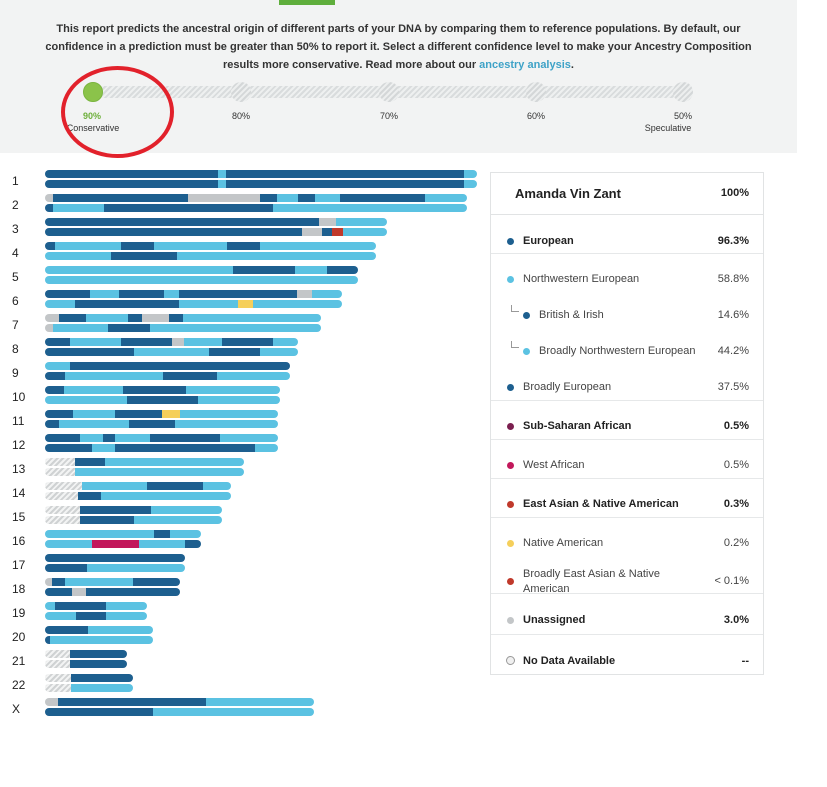 This screenshot has height=787, width=827. What do you see at coordinates (668, 122) in the screenshot?
I see `slider-label-50: 50% Speculative` at bounding box center [668, 122].